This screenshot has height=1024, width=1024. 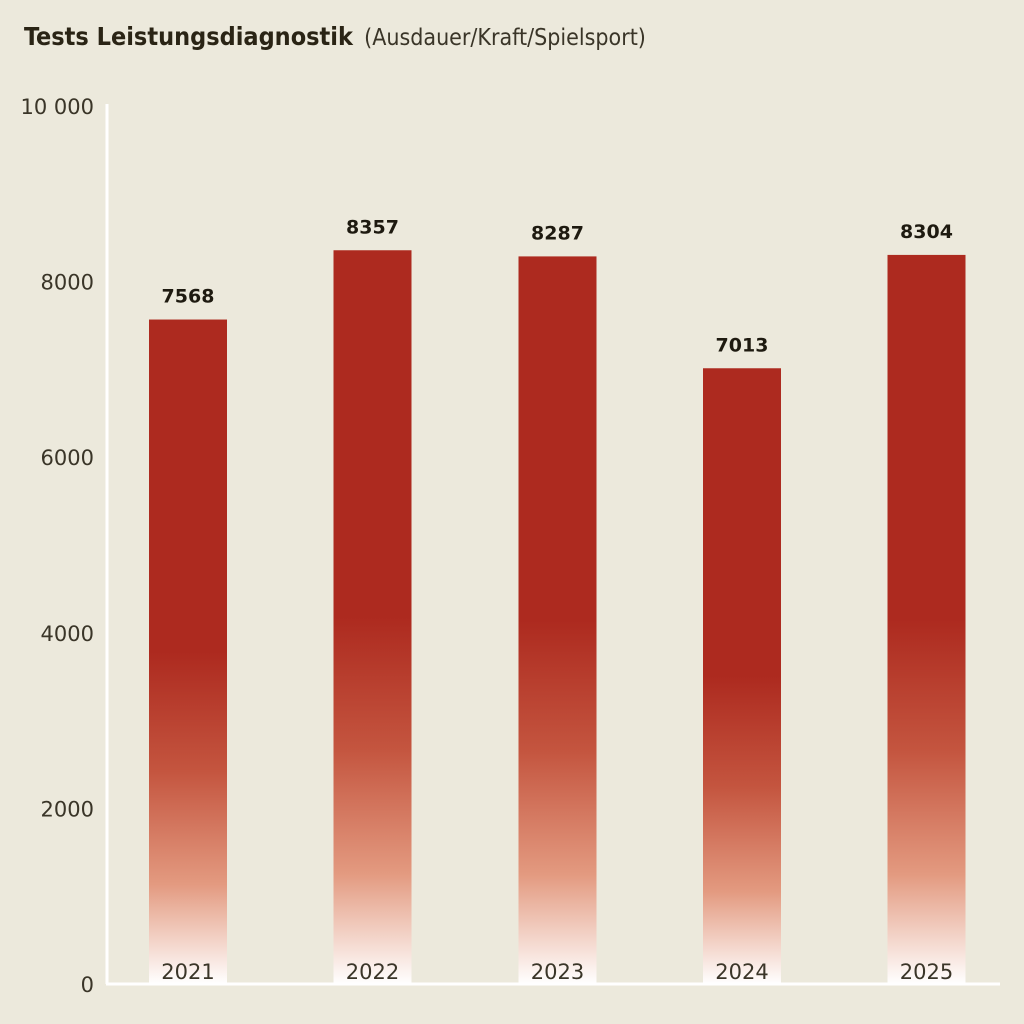 I want to click on chart-title-main: Tests Leistungsdiagnostik, so click(x=188, y=36).